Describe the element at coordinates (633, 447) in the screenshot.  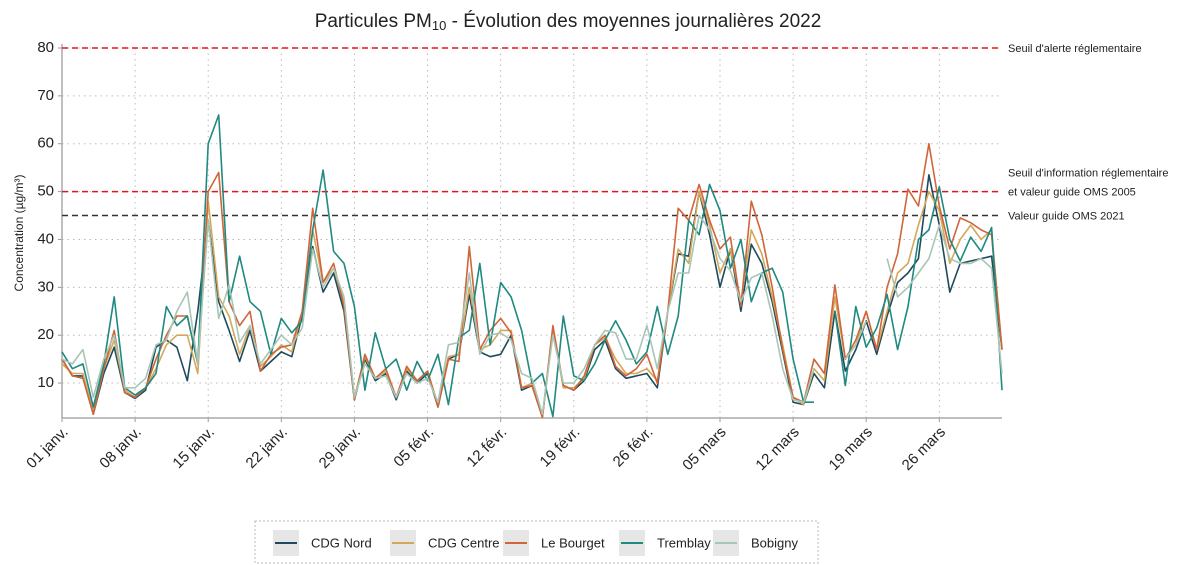
I see `x-tick-label: 26 févr.` at that location.